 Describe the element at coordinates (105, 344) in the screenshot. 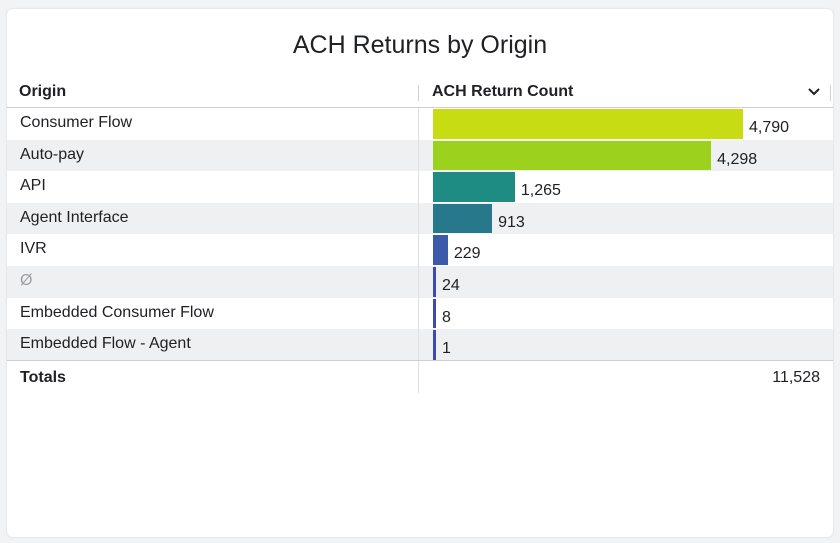

I see `row-origin-label: Embedded Flow - Agent` at that location.